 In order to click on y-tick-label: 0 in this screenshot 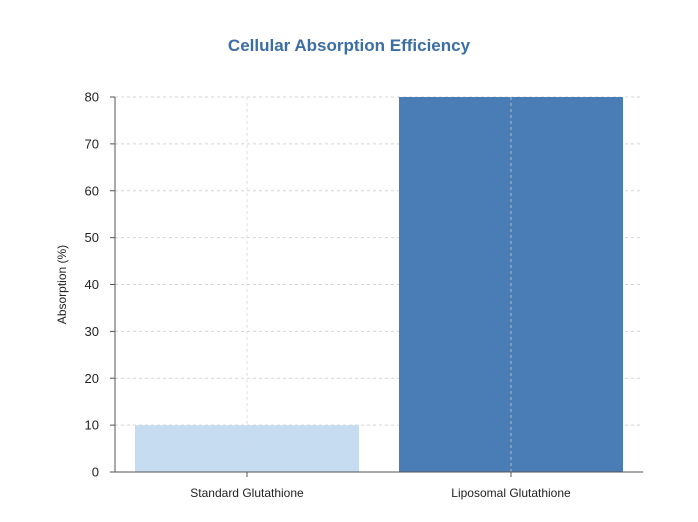, I will do `click(95, 472)`.